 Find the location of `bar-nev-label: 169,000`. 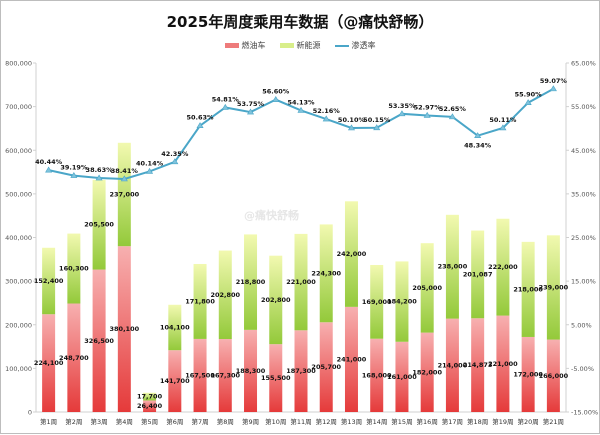

bar-nev-label: 169,000 is located at coordinates (377, 302).